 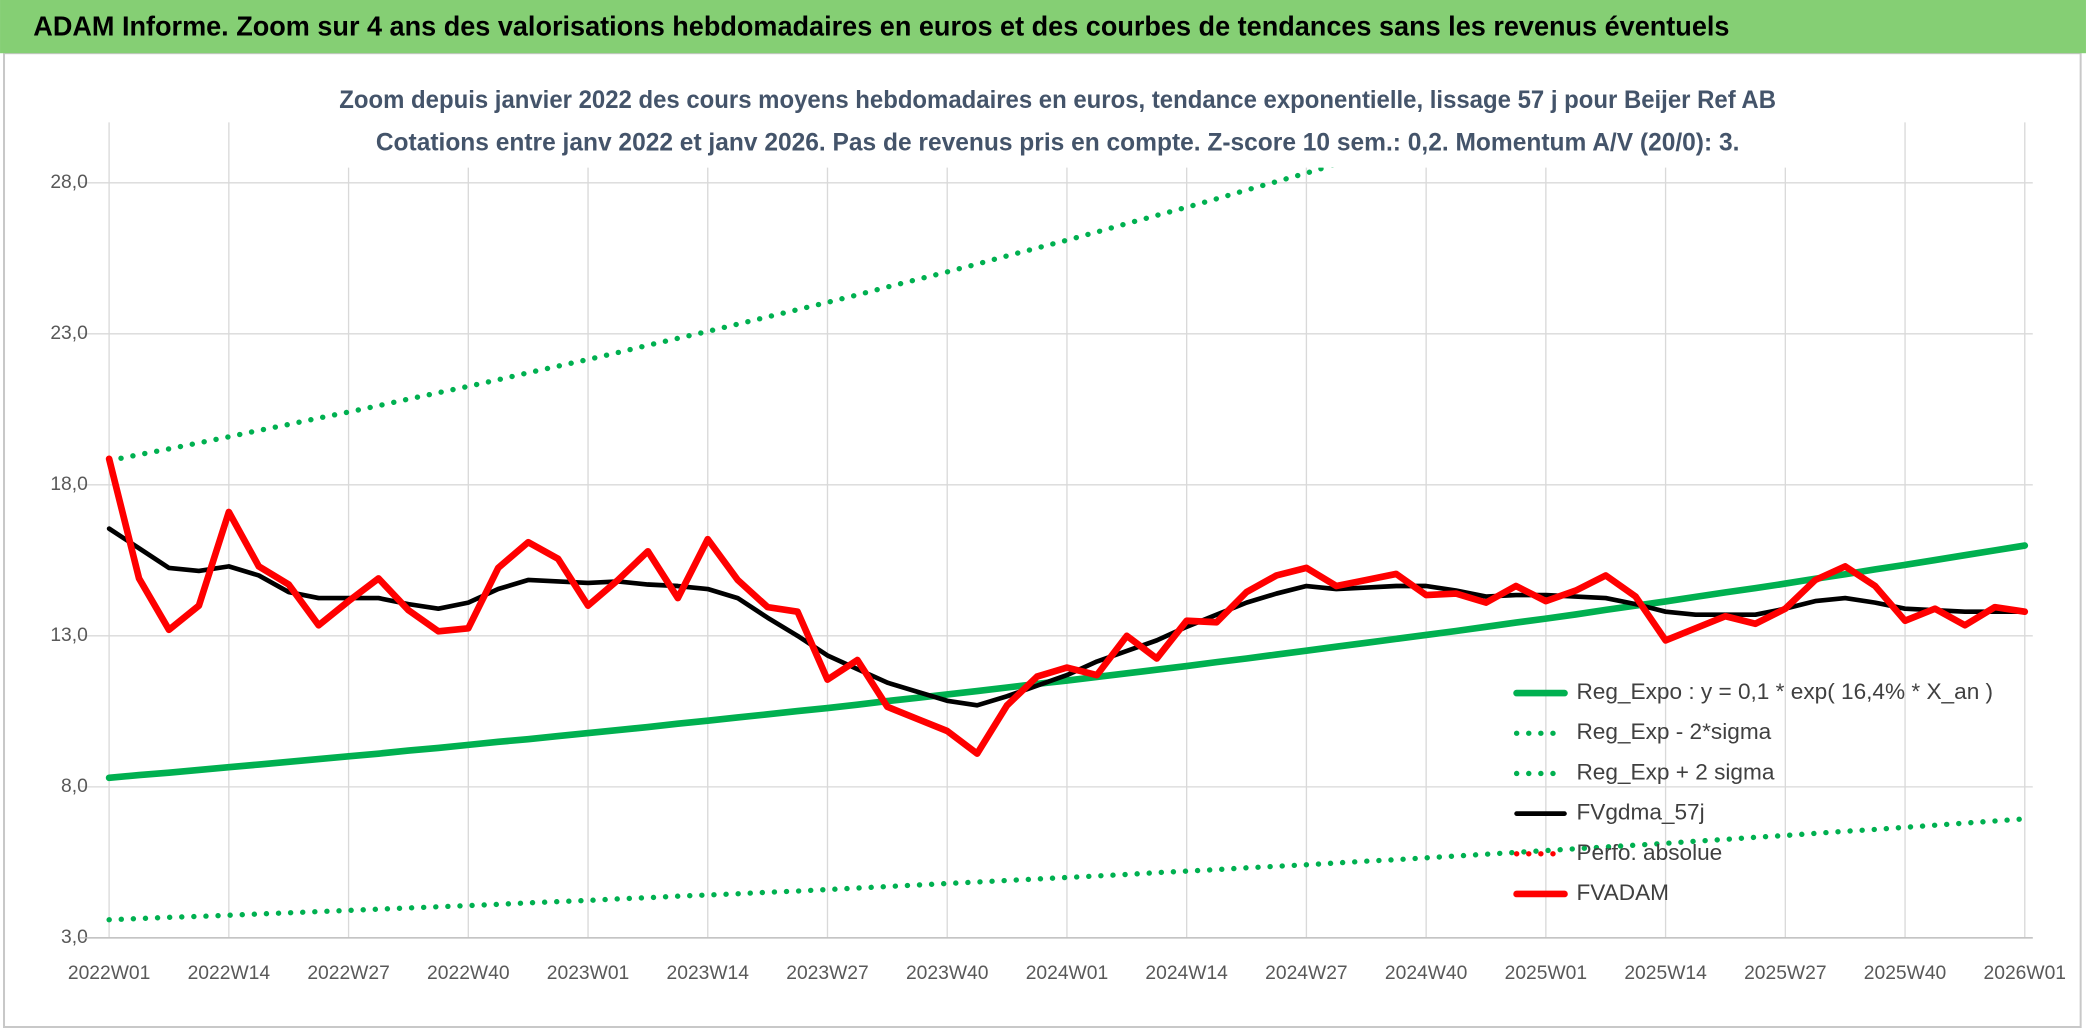 What do you see at coordinates (109, 973) in the screenshot?
I see `x-tick-label: 2022W01` at bounding box center [109, 973].